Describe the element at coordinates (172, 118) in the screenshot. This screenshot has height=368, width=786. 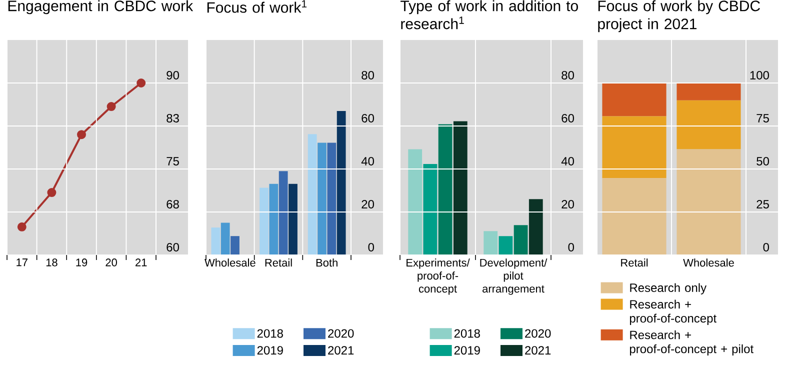
I see `y-tick-label: 83` at that location.